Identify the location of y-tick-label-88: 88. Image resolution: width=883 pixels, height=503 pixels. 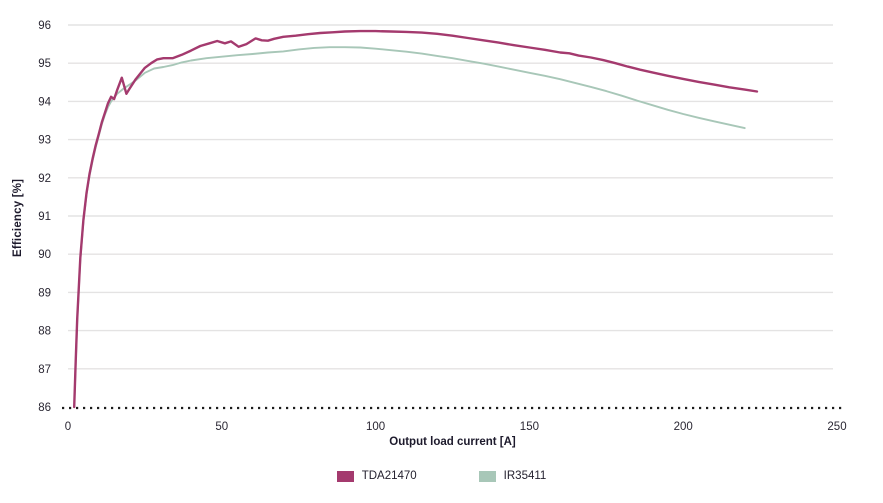
(44, 332).